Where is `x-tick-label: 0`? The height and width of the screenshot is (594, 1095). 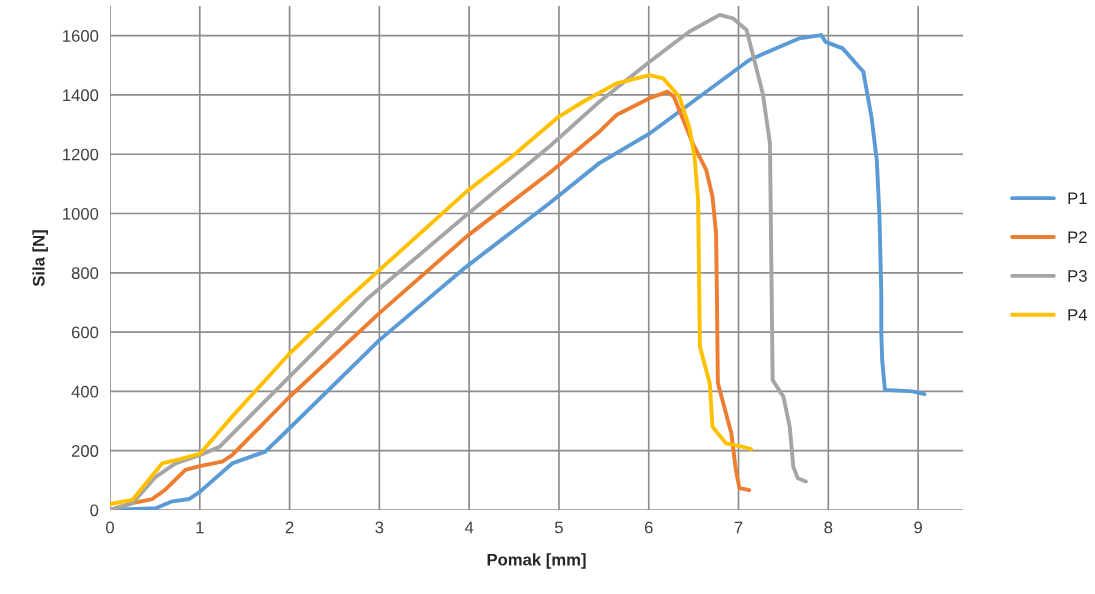 x-tick-label: 0 is located at coordinates (110, 527).